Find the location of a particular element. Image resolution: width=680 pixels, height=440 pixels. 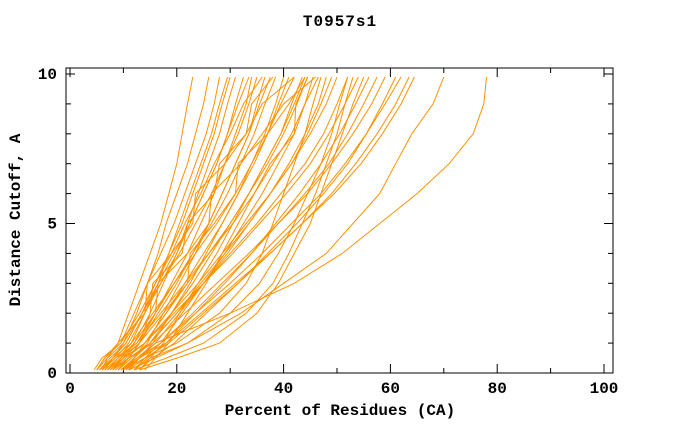

plot-title: T0957s1 is located at coordinates (340, 22).